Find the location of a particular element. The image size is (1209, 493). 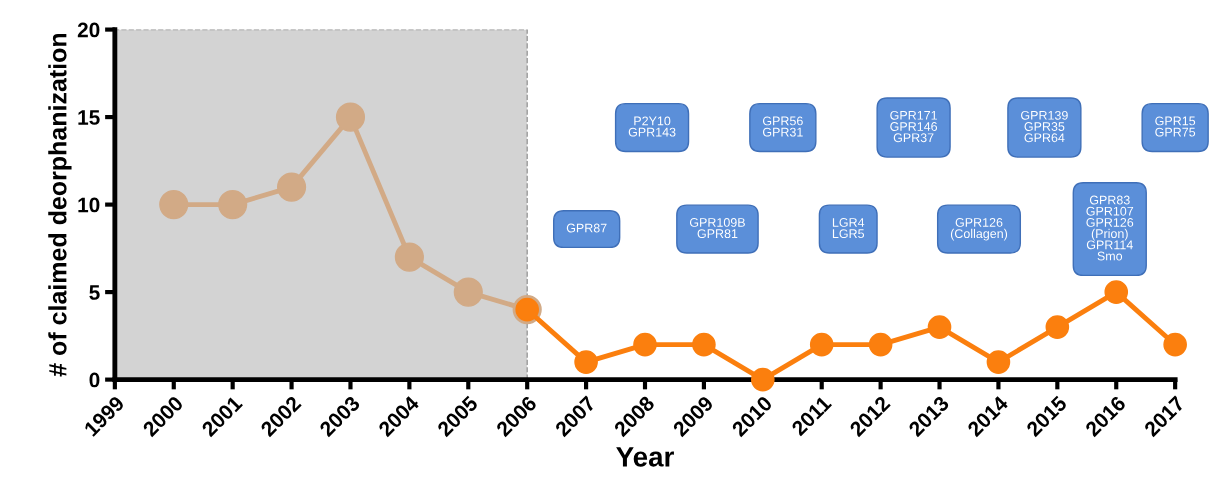

annotation: GPR15 GPR75 is located at coordinates (1175, 126).